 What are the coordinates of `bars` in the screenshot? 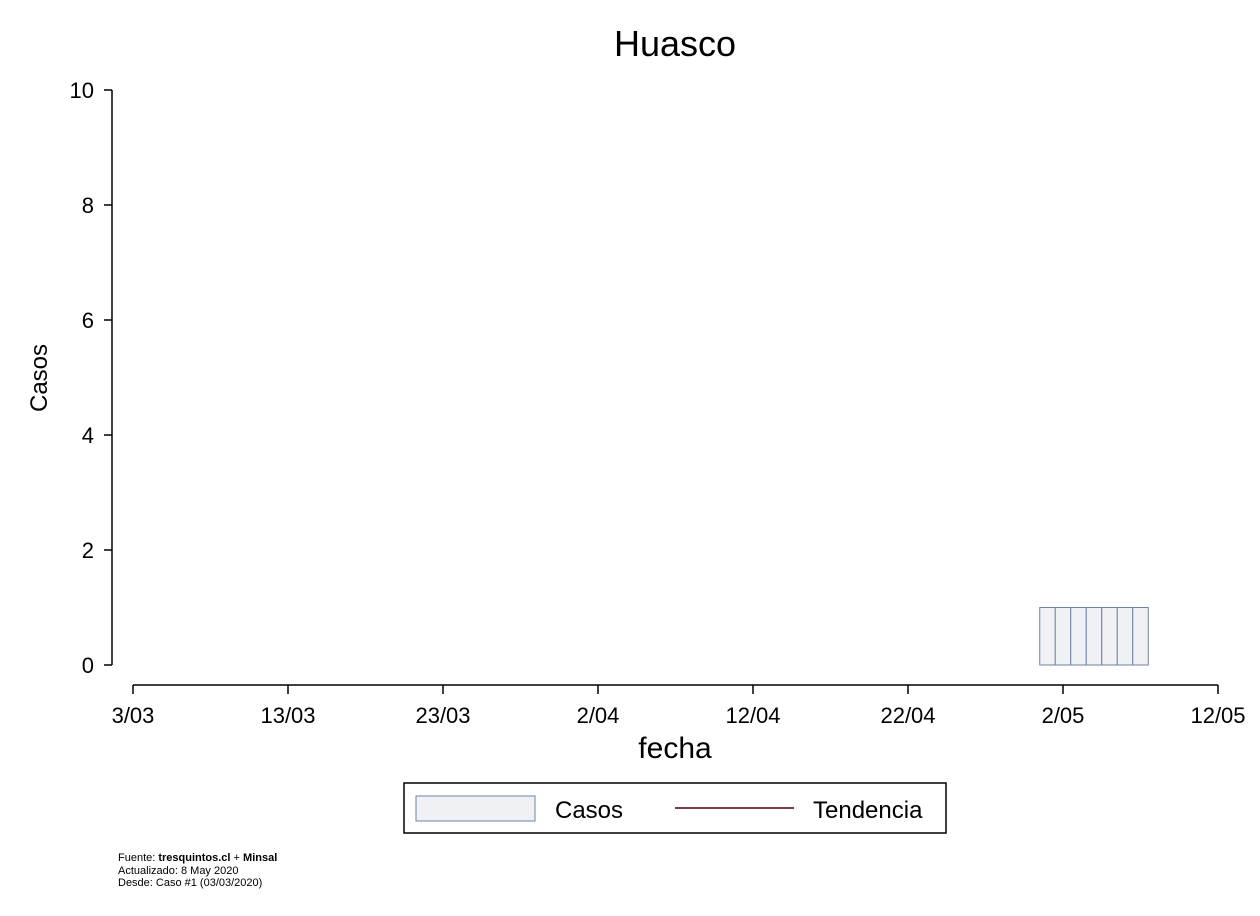 It's located at (1094, 636).